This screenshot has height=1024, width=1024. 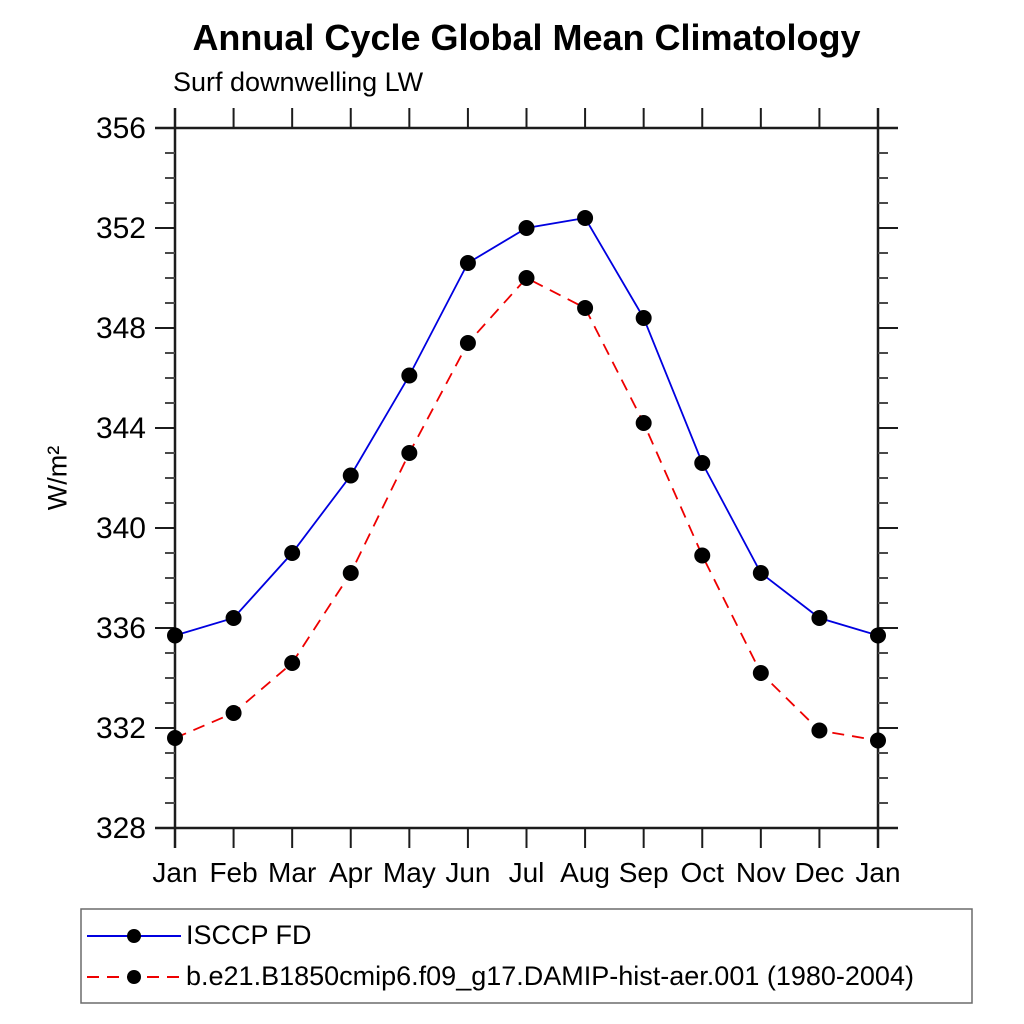 I want to click on x-tick-label: May, so click(x=409, y=872).